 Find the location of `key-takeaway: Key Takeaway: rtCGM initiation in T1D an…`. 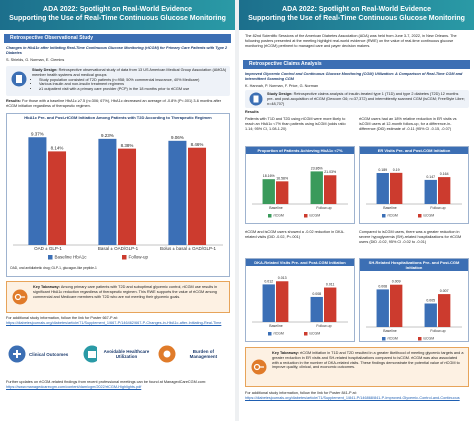

key-takeaway: Key Takeaway: rtCGM initiation in T1D an… is located at coordinates (357, 367).